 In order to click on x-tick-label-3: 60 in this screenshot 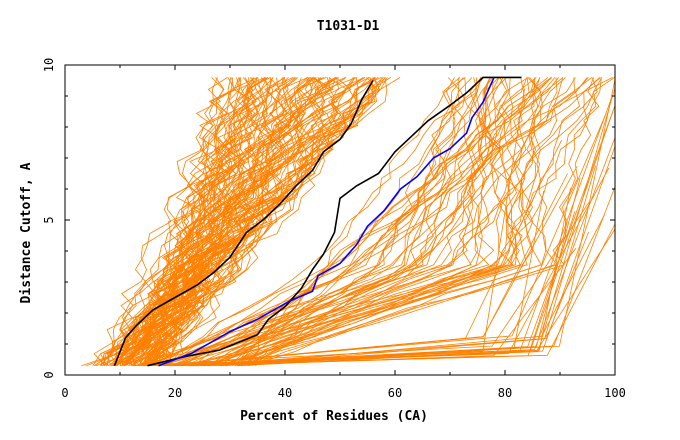, I will do `click(395, 393)`.